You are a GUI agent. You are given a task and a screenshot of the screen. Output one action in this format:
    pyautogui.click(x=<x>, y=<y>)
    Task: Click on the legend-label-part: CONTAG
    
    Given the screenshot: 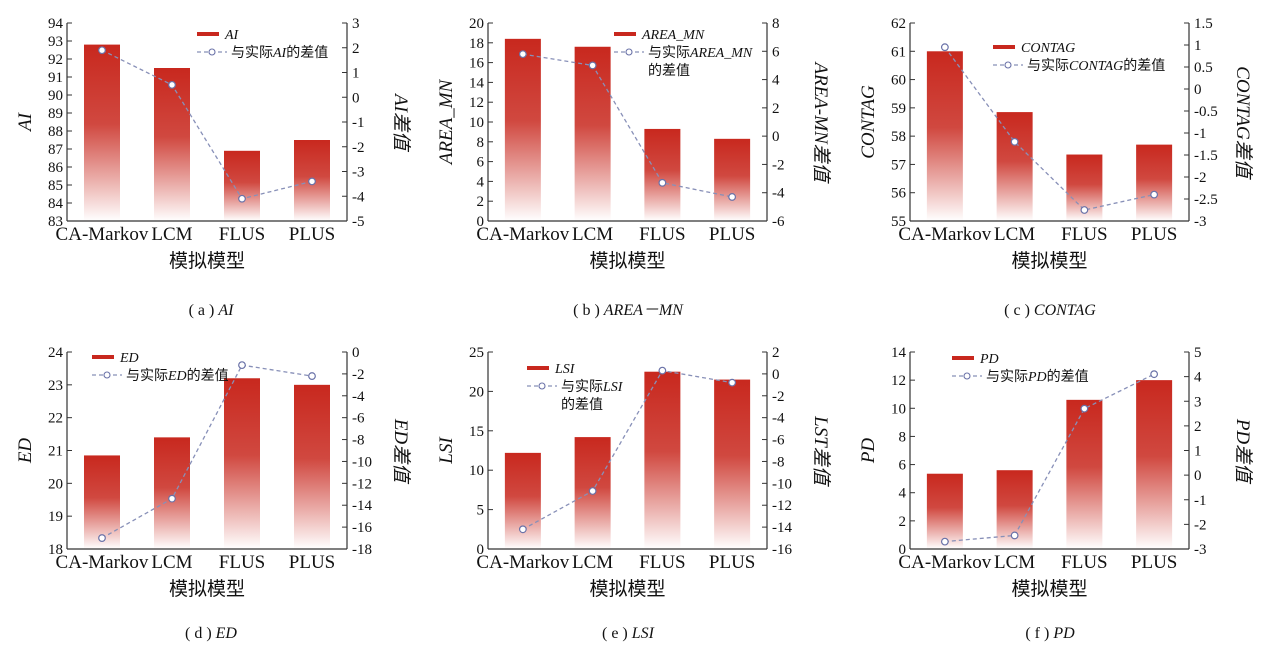 What is the action you would take?
    pyautogui.click(x=1096, y=66)
    